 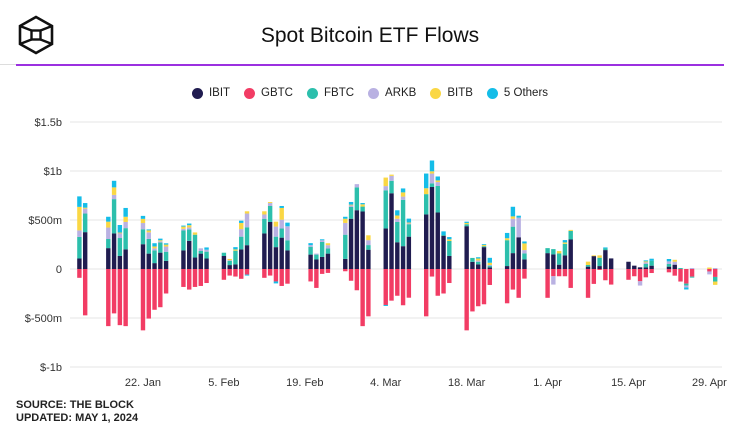 I want to click on legend-item-5-others: 5 Others, so click(x=517, y=93).